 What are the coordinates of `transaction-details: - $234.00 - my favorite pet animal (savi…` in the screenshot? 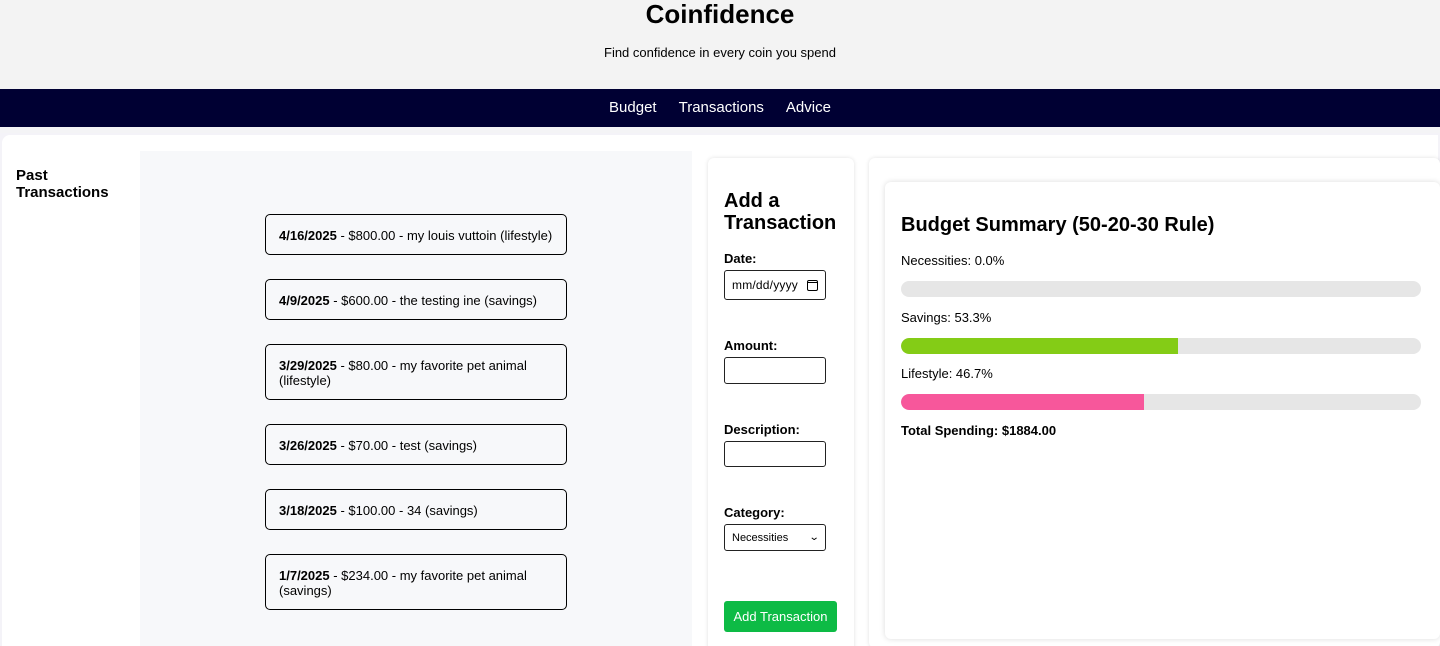 It's located at (403, 583).